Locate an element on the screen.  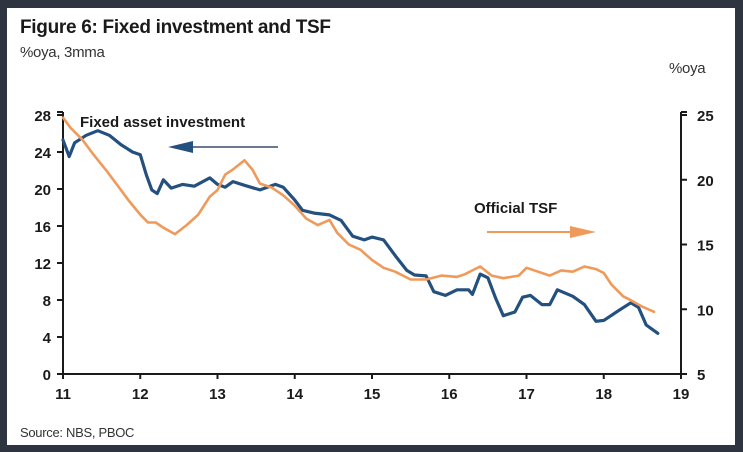
x-tick-label: 12 is located at coordinates (140, 394).